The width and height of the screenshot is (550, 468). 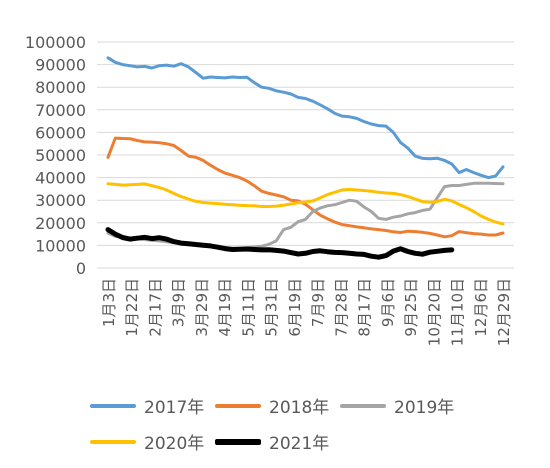 What do you see at coordinates (60, 110) in the screenshot?
I see `y-tick-label: 70000` at bounding box center [60, 110].